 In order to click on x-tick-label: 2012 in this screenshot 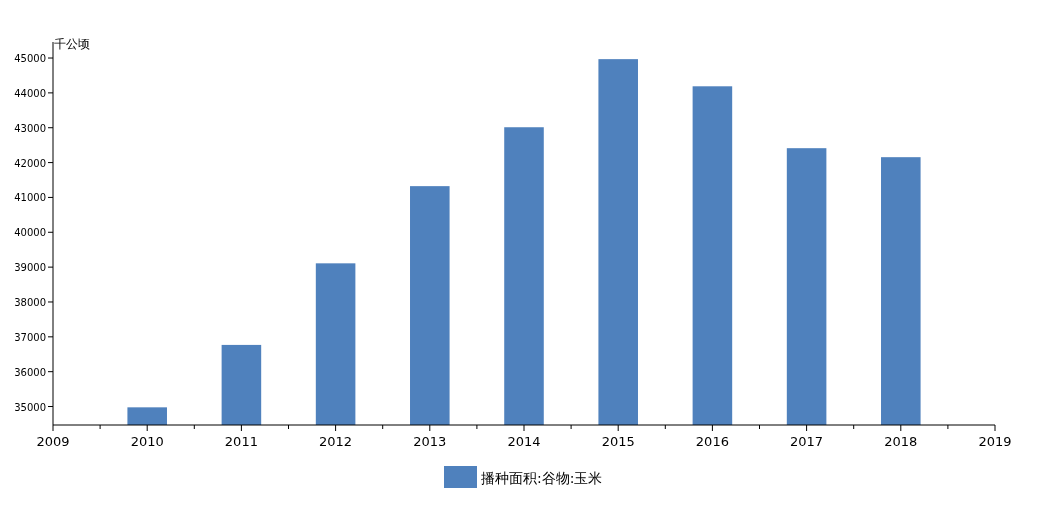, I will do `click(336, 441)`.